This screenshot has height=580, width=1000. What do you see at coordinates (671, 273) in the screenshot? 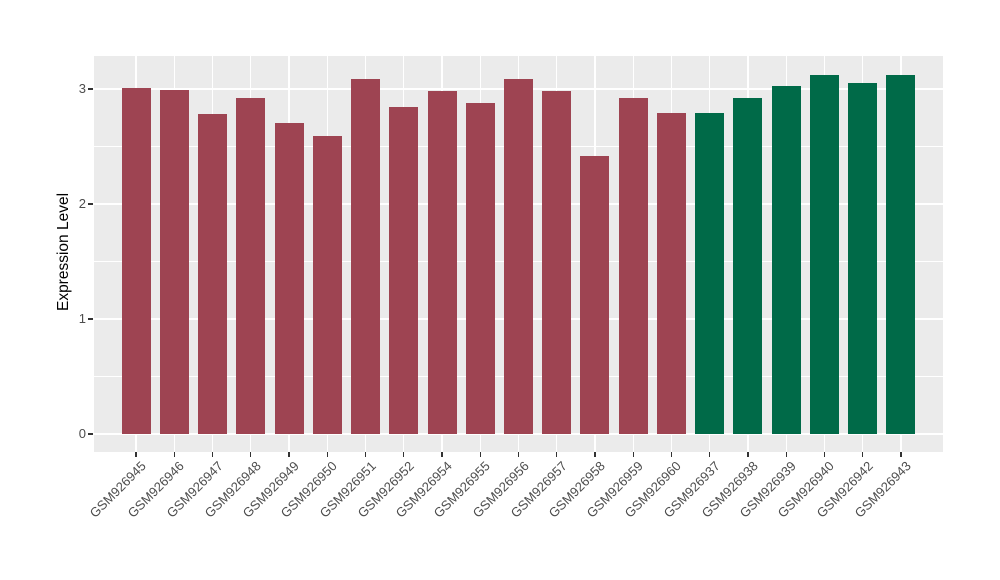
I see `bar-GSM926960` at bounding box center [671, 273].